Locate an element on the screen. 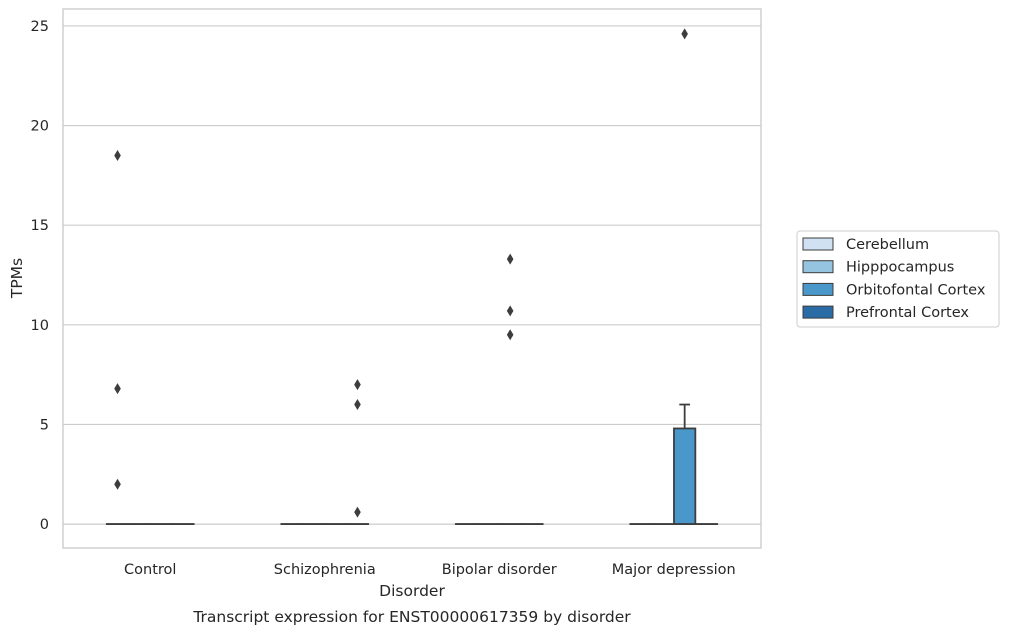 This screenshot has width=1009, height=634. y-tick-label: 0 is located at coordinates (44, 525).